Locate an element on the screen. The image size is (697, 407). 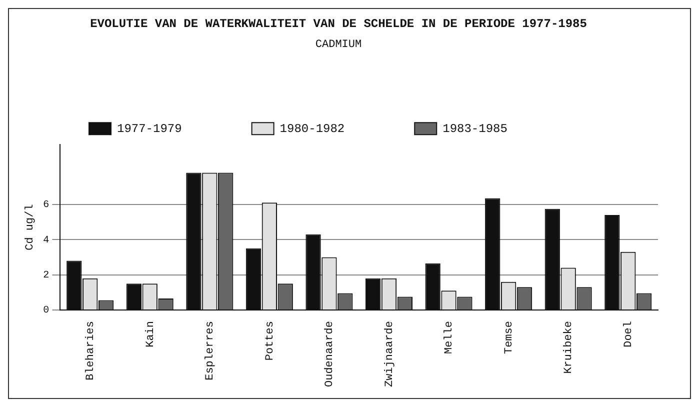
y-tick-label: 2 is located at coordinates (46, 276).